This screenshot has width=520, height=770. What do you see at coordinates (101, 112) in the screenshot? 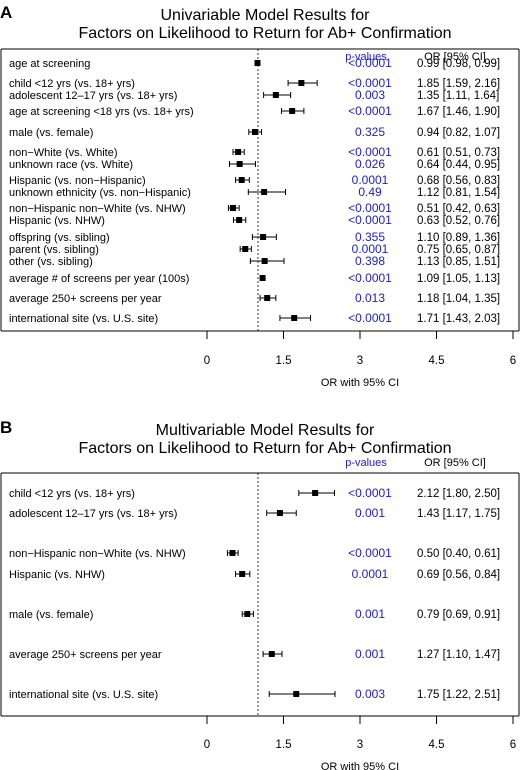
I see `row-label: age at screening <18 yrs (vs. 18+ yrs)` at bounding box center [101, 112].